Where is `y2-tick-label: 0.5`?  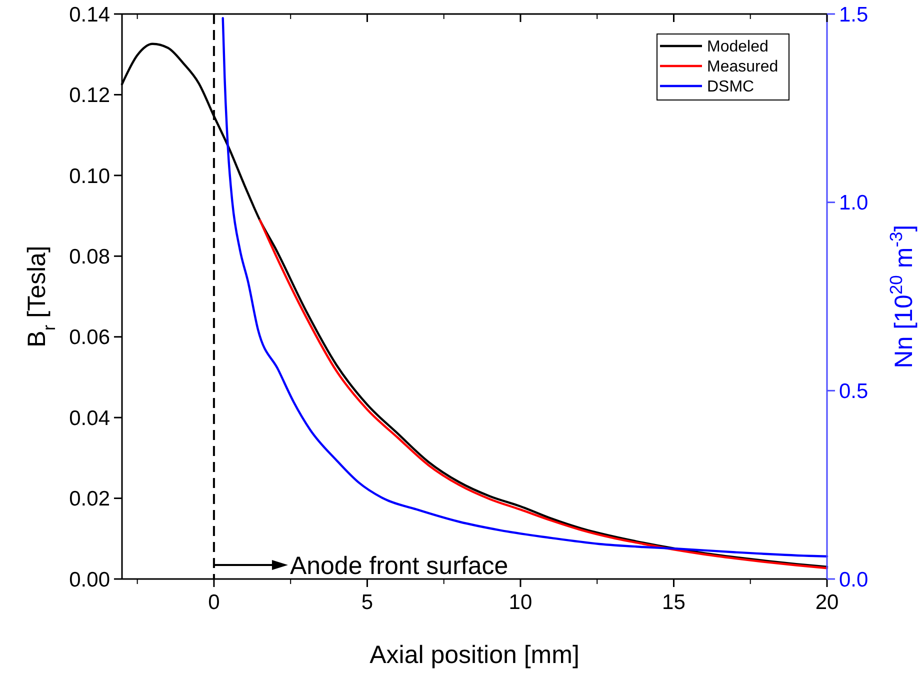 y2-tick-label: 0.5 is located at coordinates (853, 392).